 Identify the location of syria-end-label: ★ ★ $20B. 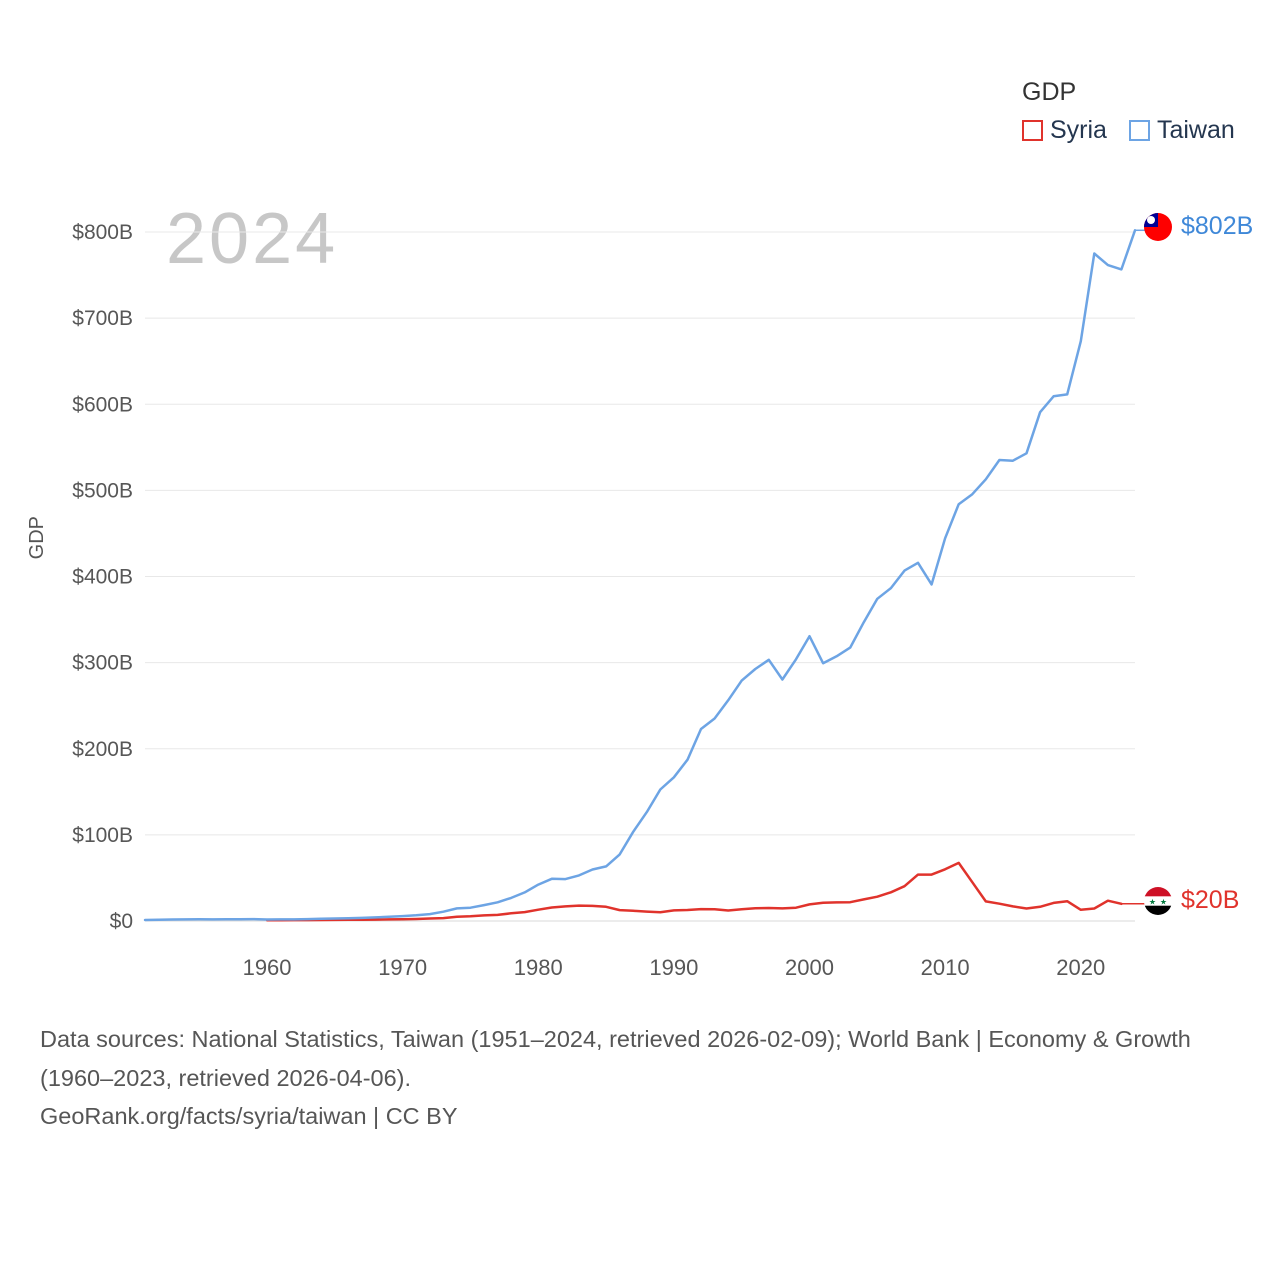
(1191, 900).